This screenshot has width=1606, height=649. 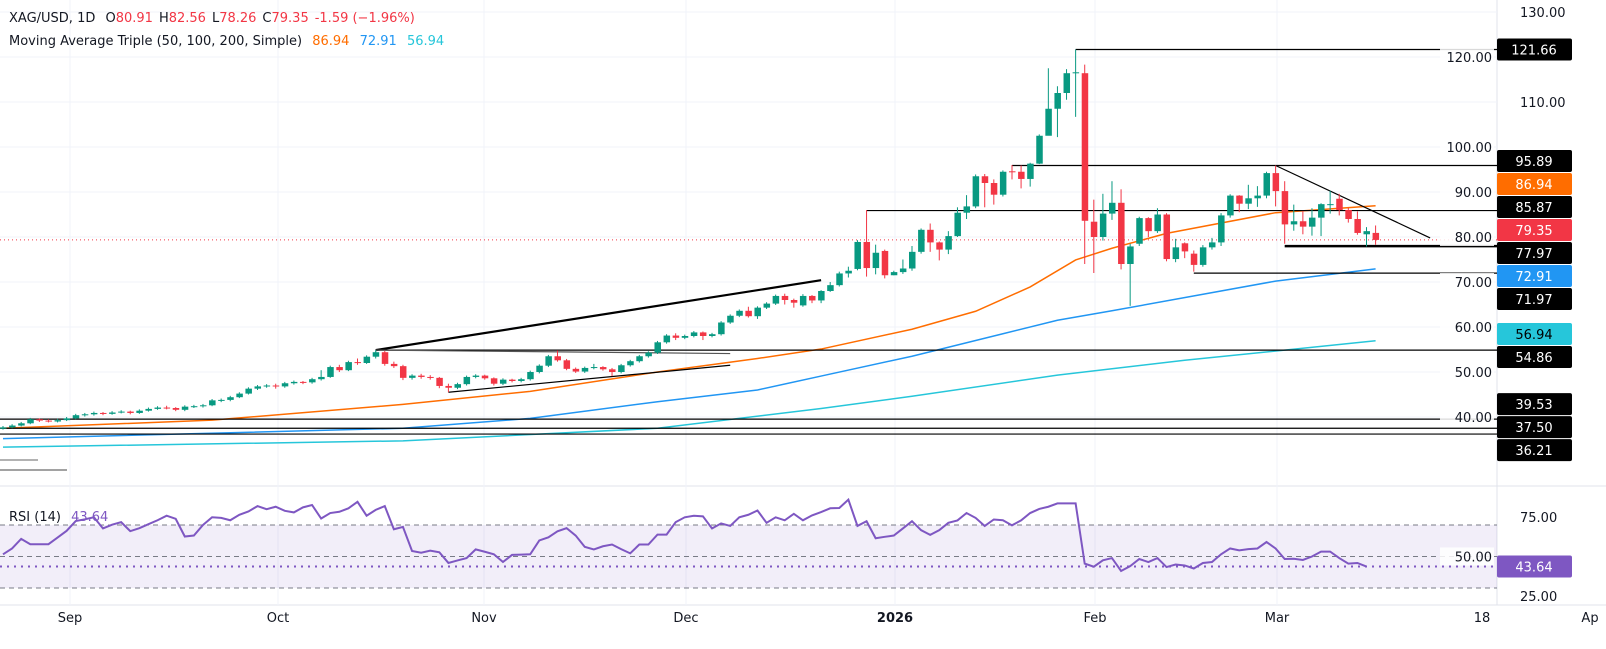 What do you see at coordinates (1533, 231) in the screenshot?
I see `price-label-text: 79.35` at bounding box center [1533, 231].